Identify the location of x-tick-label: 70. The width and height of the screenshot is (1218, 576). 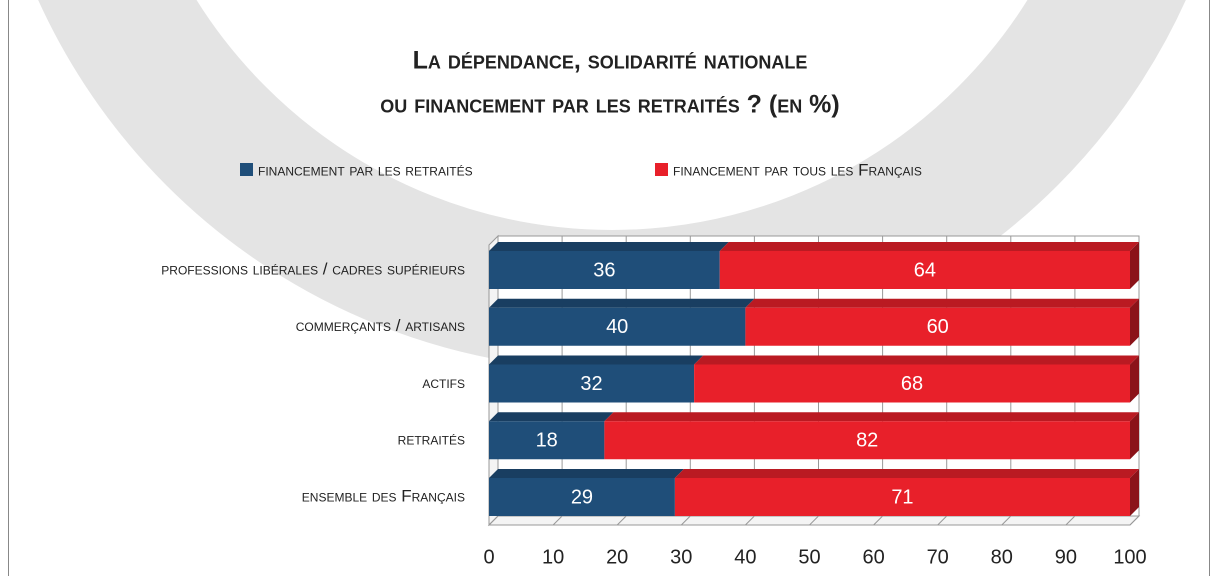
(938, 557).